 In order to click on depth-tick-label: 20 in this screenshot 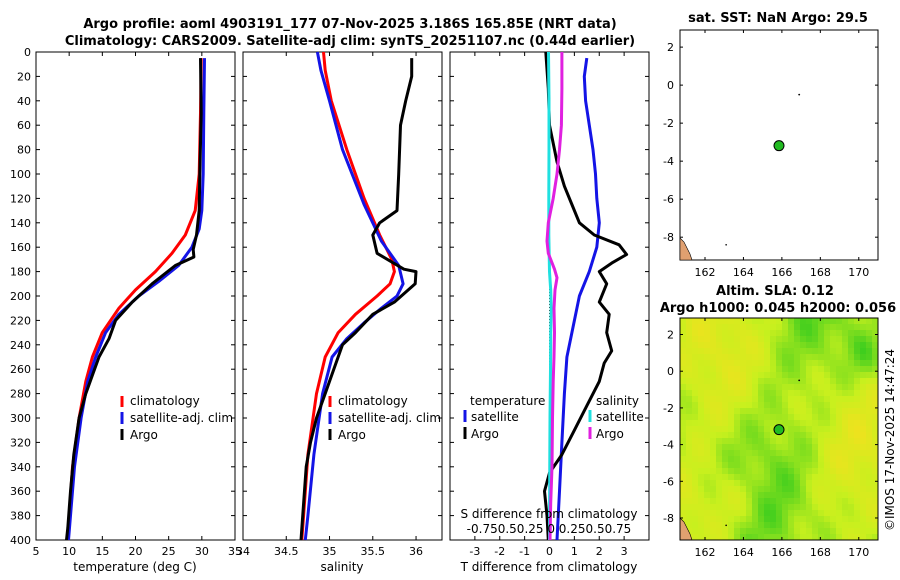, I will do `click(24, 76)`.